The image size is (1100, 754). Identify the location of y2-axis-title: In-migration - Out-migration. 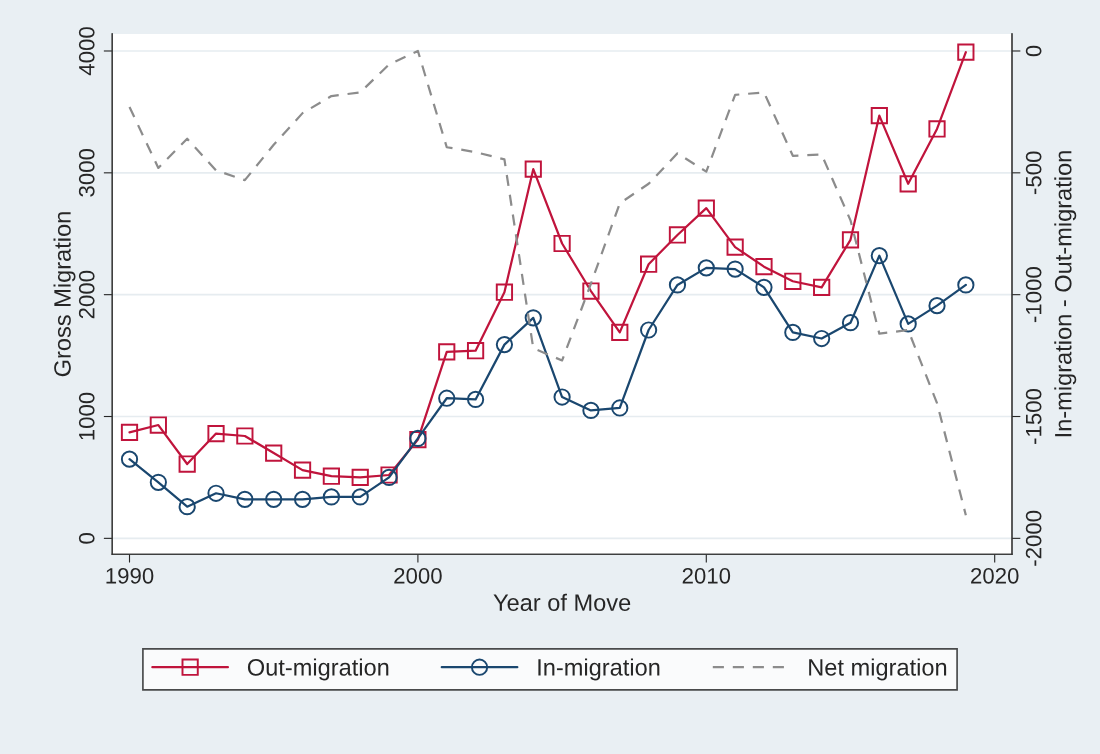
(1065, 294).